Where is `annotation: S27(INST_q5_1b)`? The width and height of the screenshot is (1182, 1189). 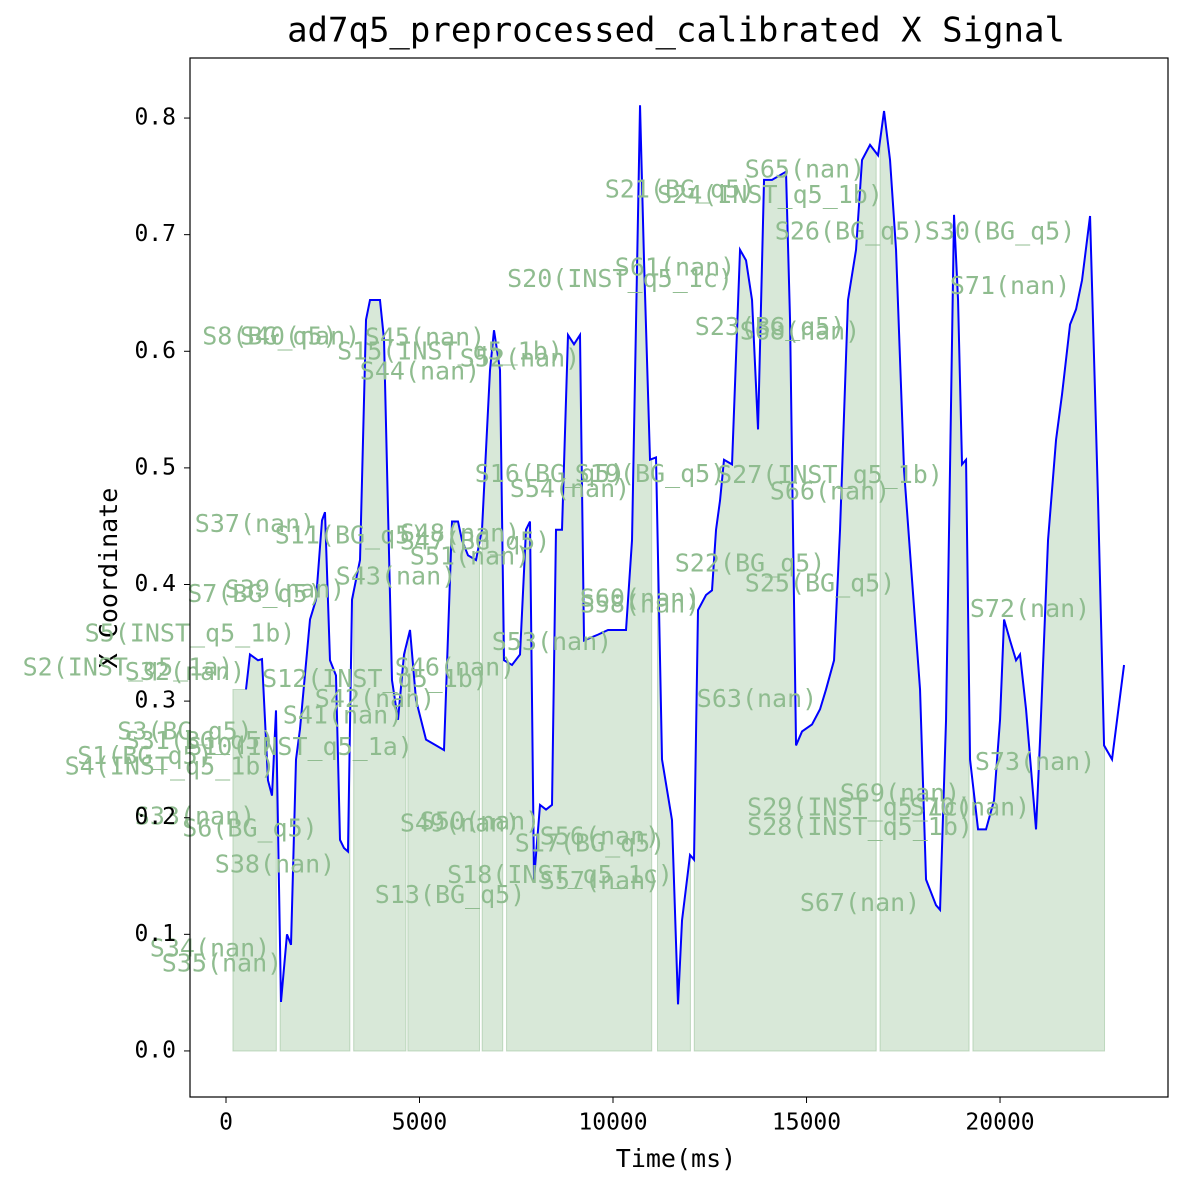
annotation: S27(INST_q5_1b) is located at coordinates (830, 474).